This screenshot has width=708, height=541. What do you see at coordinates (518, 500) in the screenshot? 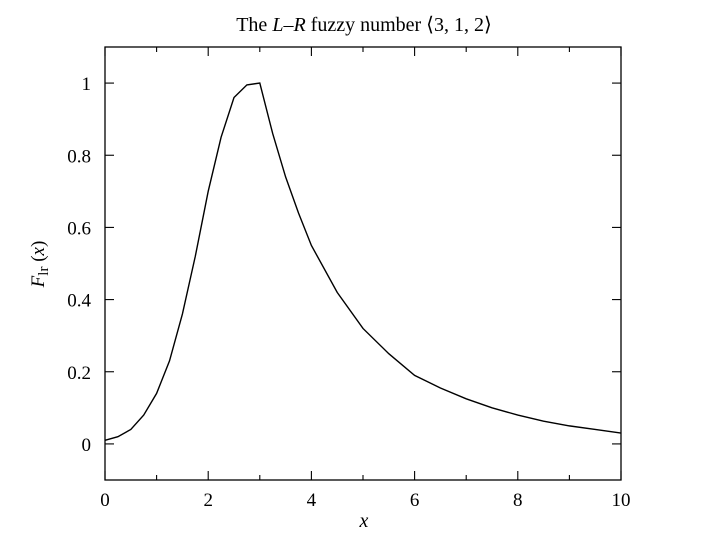
I see `x-tick-label: 8` at bounding box center [518, 500].